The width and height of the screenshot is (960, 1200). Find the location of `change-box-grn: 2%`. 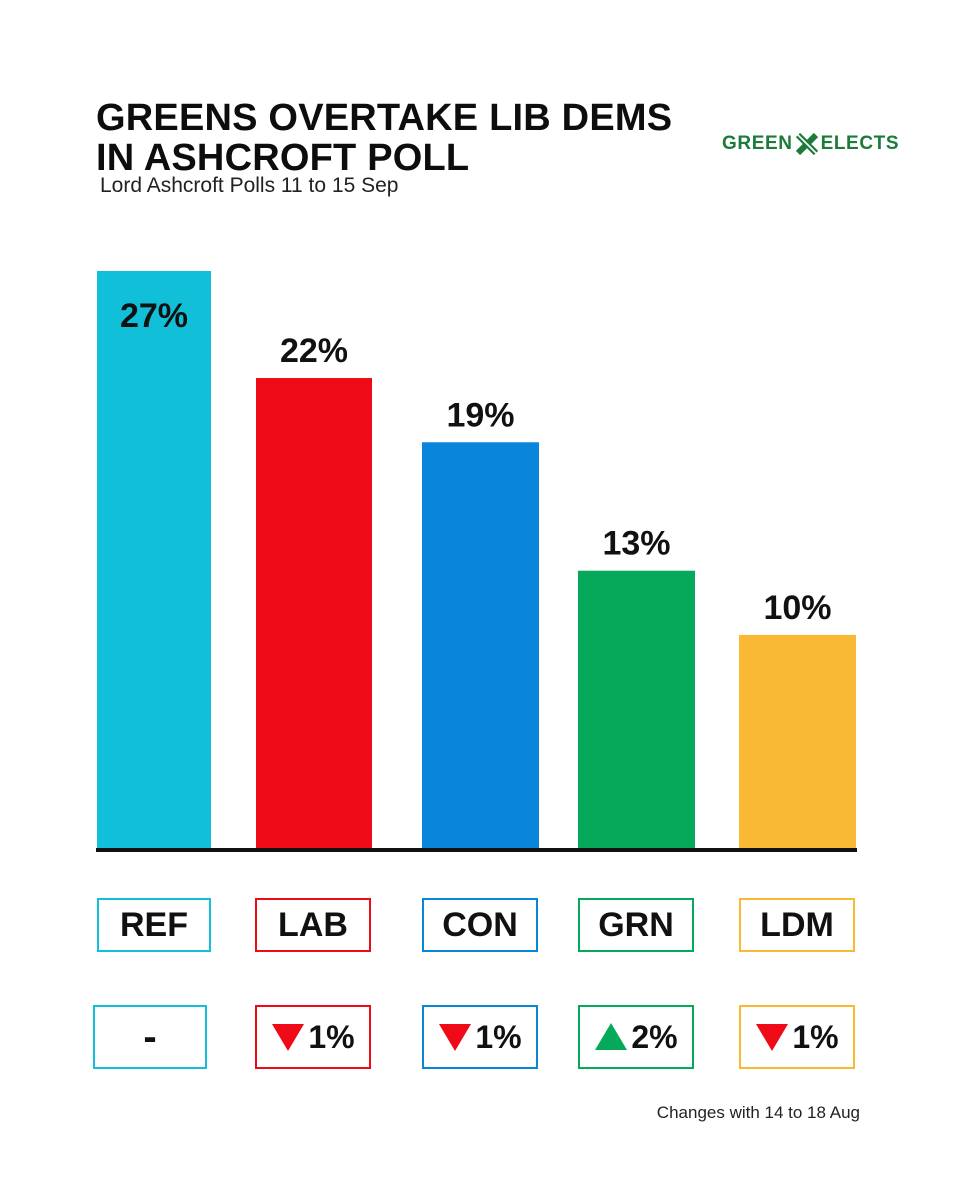

change-box-grn: 2% is located at coordinates (636, 1037).